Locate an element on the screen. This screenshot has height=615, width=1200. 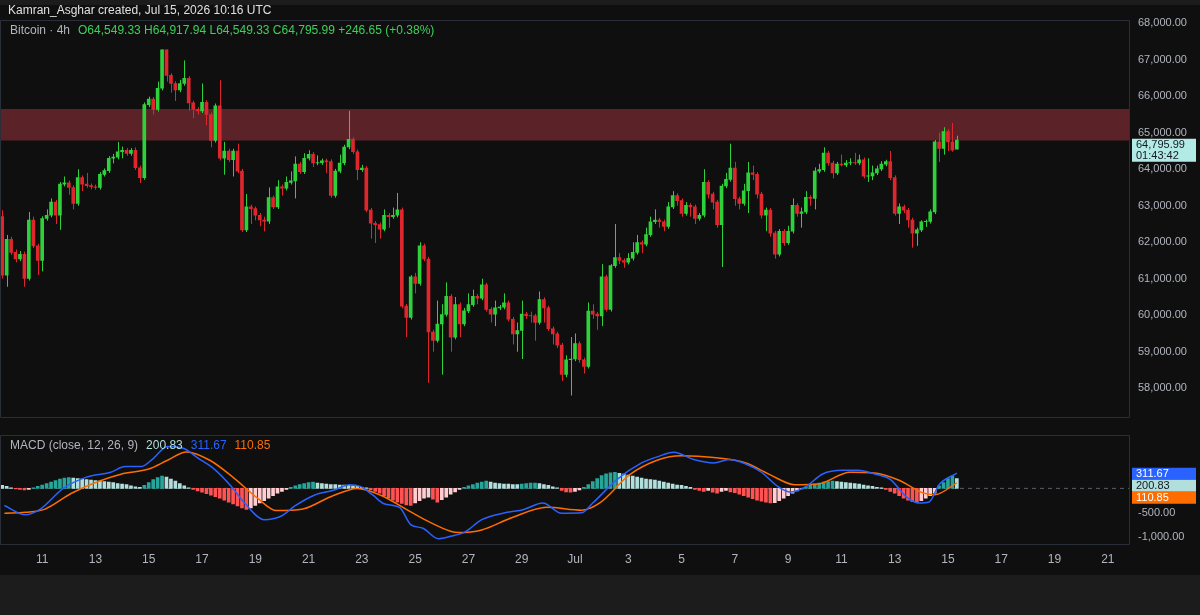
annotation: 110.85 is located at coordinates (252, 445).